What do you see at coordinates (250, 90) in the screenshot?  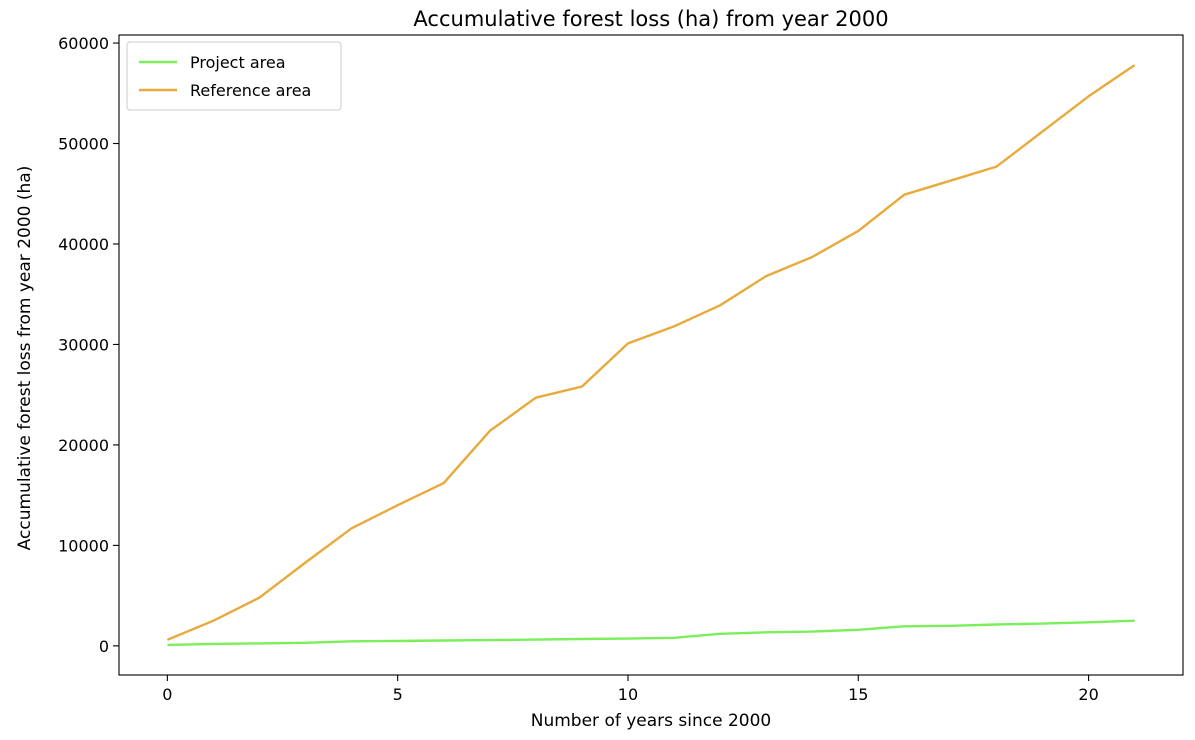 I see `legend-label-2: Reference area` at bounding box center [250, 90].